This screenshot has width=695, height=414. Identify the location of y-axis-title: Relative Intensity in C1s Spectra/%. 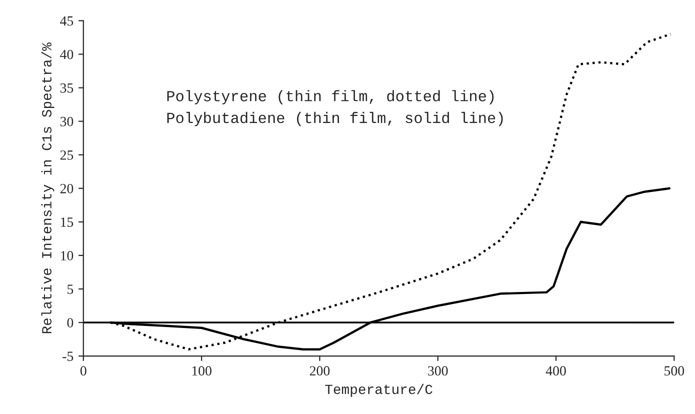
(47, 188).